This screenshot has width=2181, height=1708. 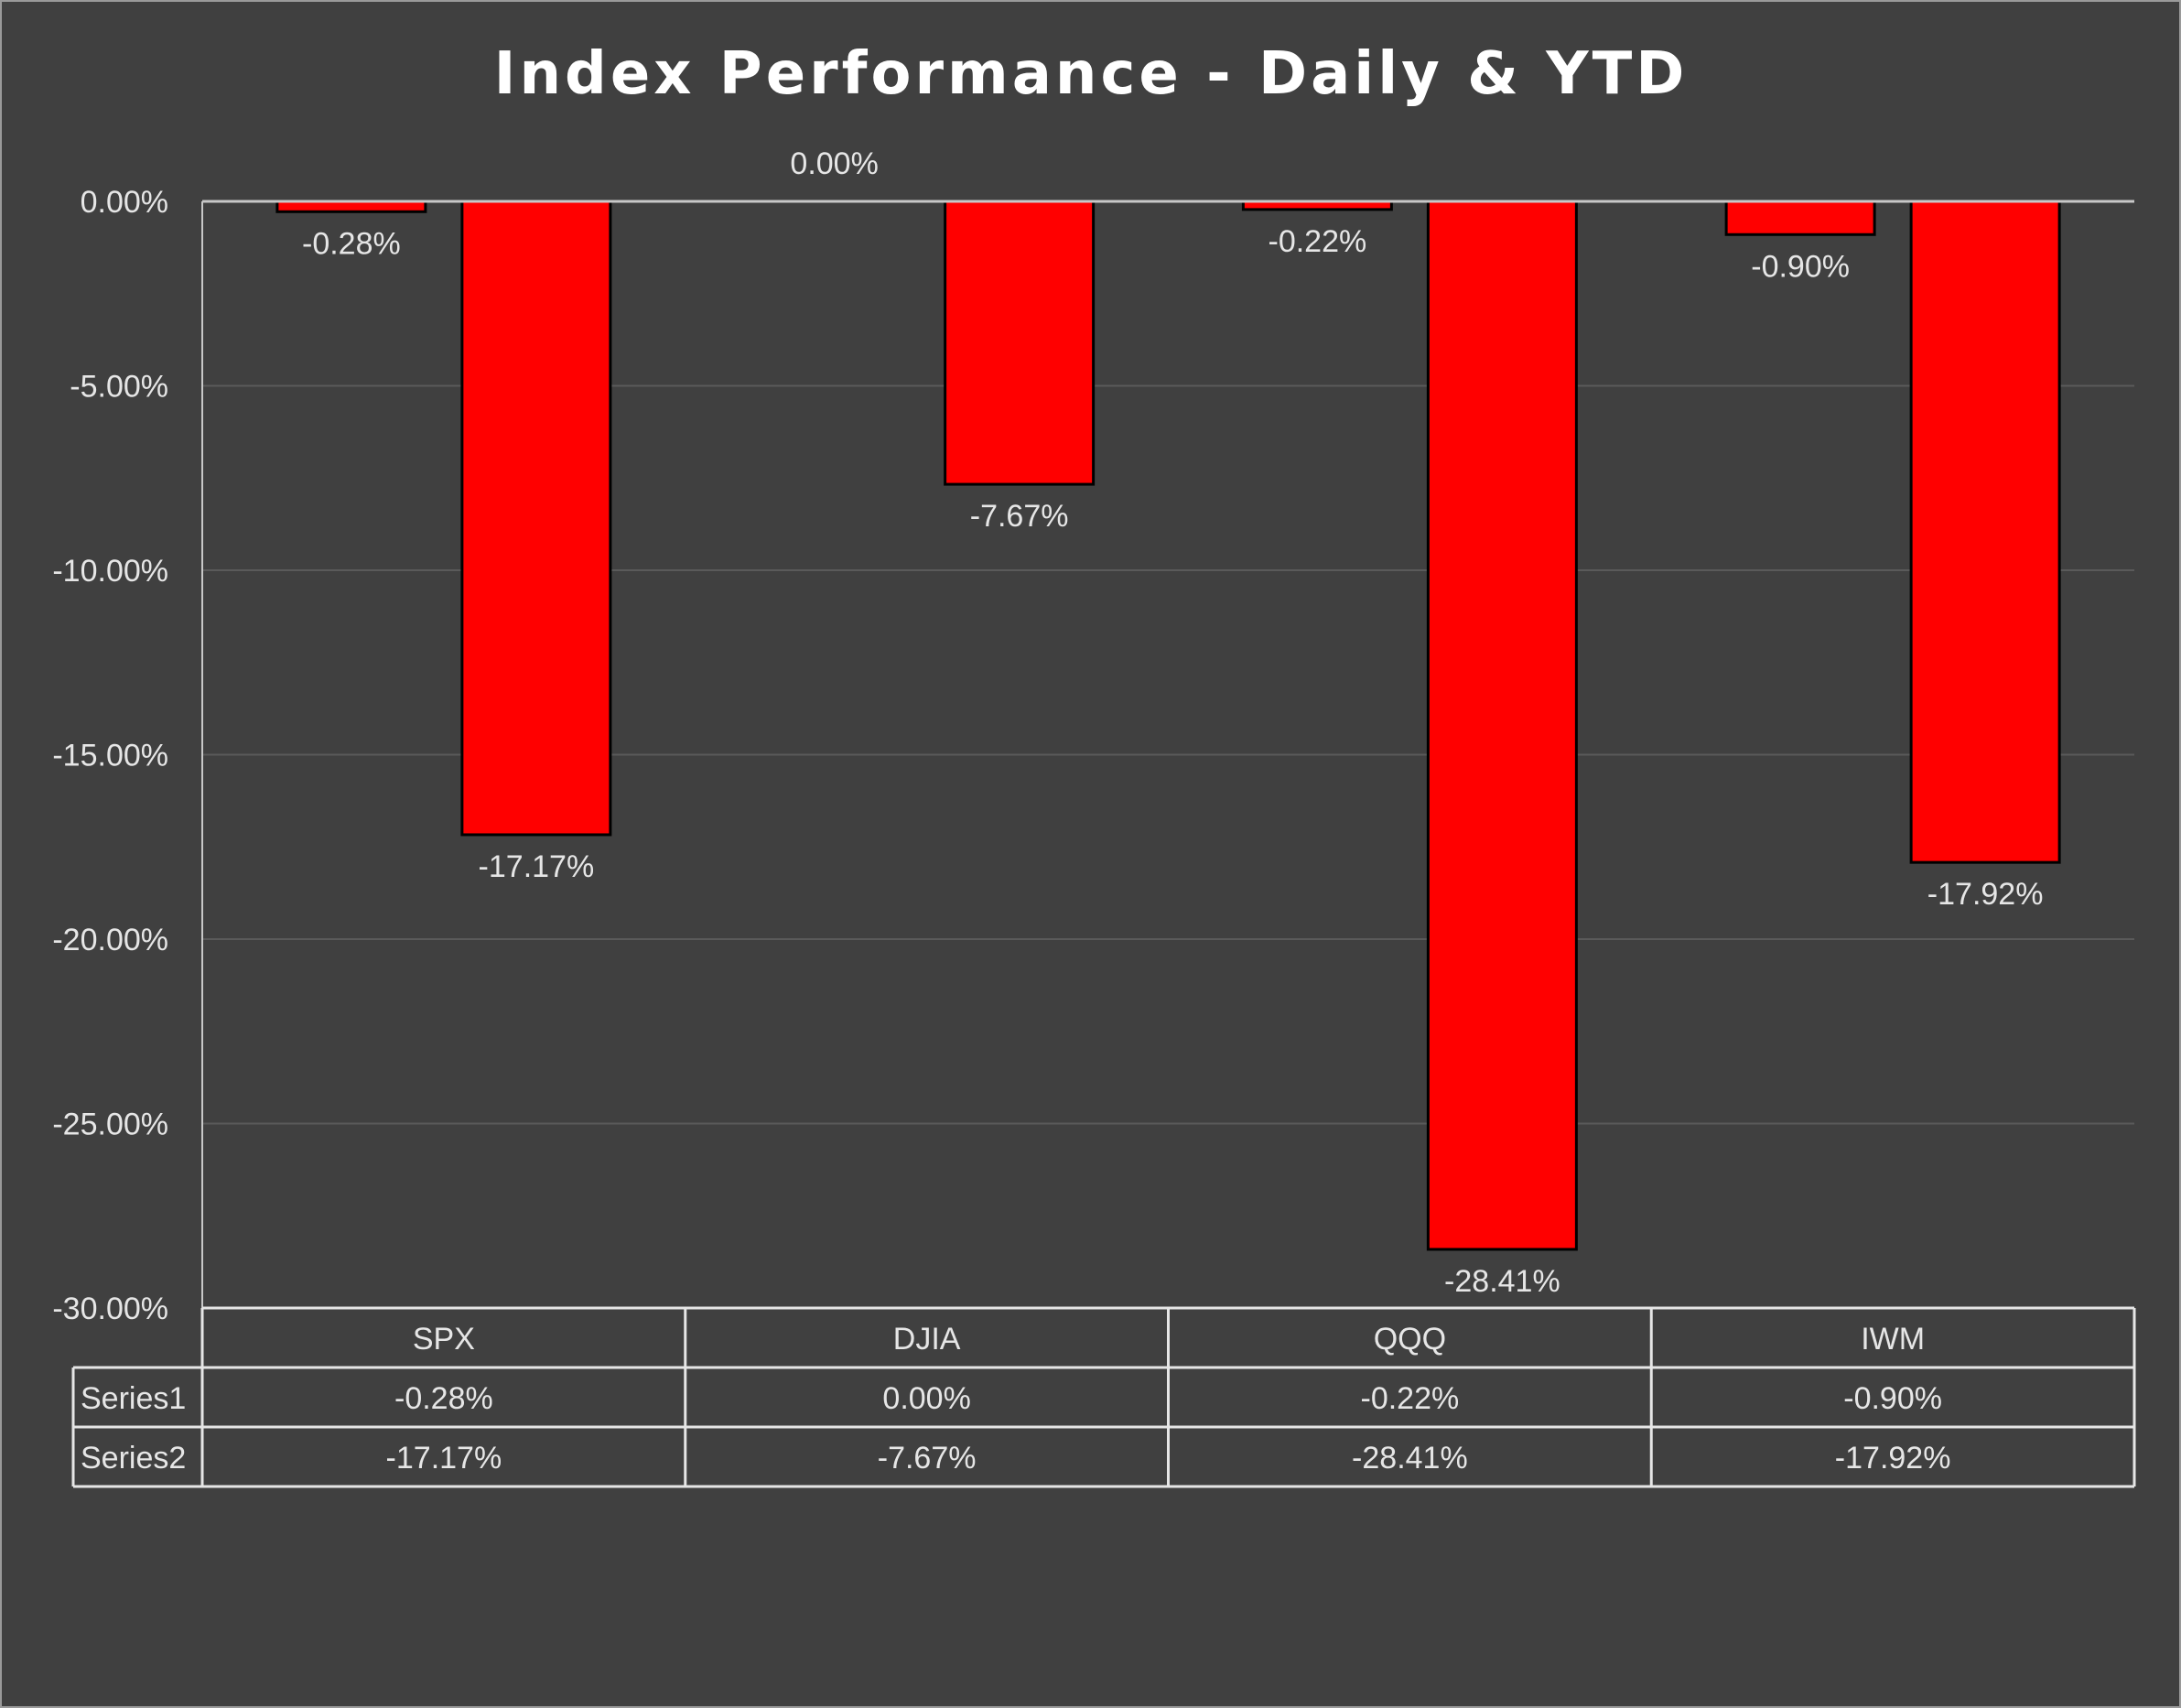 What do you see at coordinates (1410, 1339) in the screenshot?
I see `category-label: QQQ` at bounding box center [1410, 1339].